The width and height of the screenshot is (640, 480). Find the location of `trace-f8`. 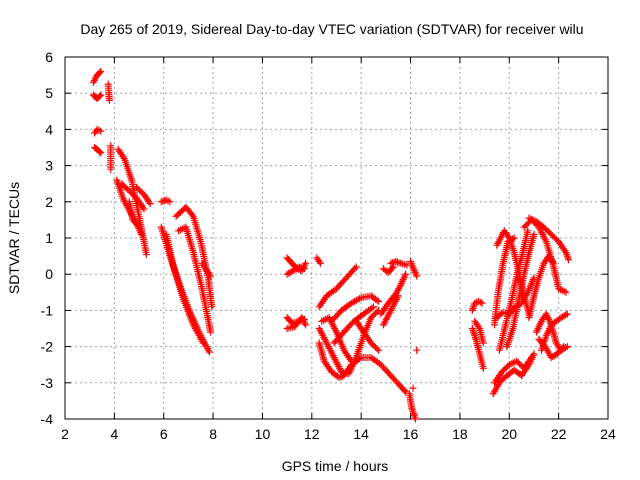

trace-f8 is located at coordinates (417, 350).